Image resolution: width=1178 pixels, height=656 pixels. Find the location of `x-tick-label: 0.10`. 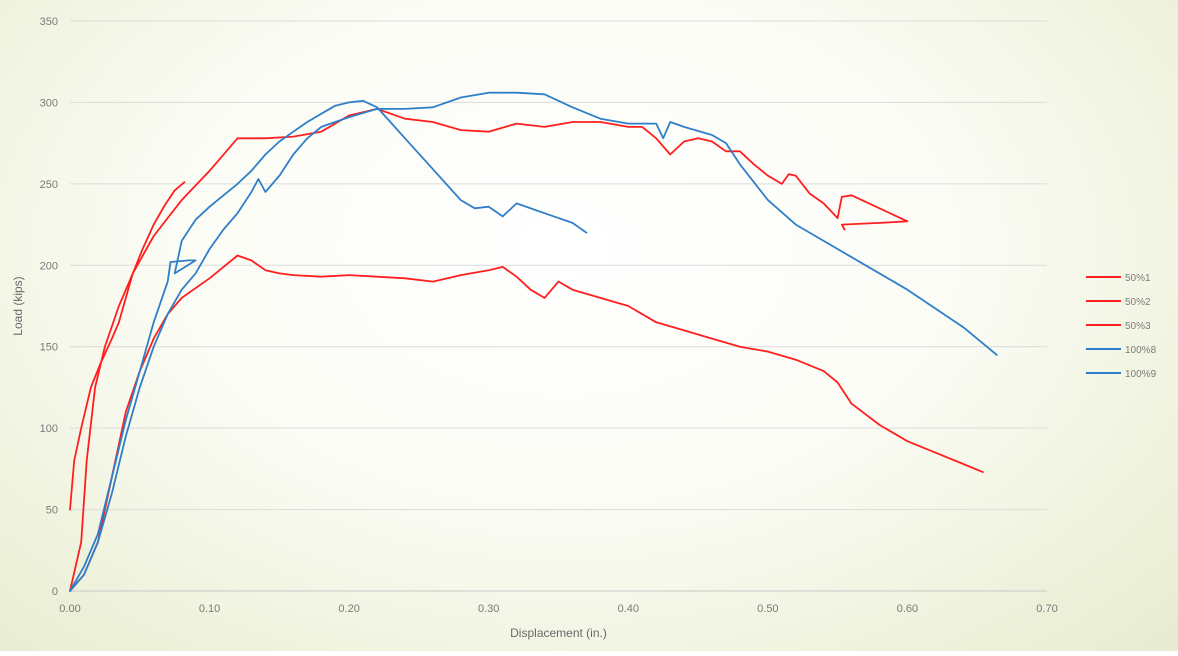

x-tick-label: 0.10 is located at coordinates (209, 609).